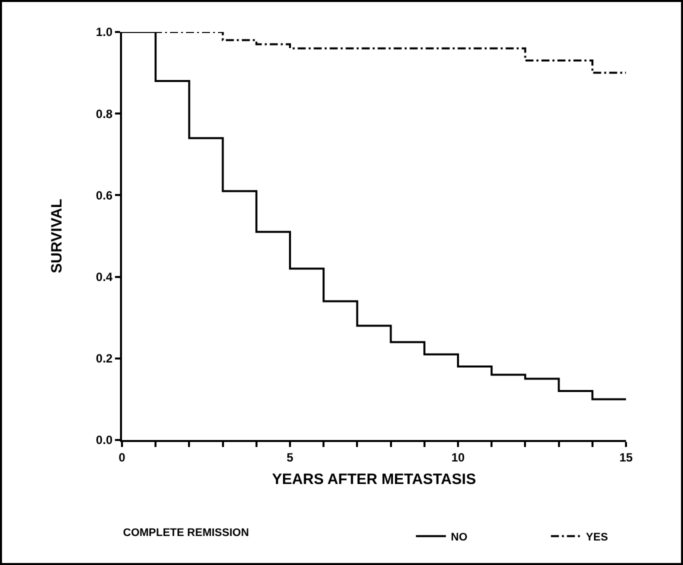 The image size is (683, 565). Describe the element at coordinates (57, 236) in the screenshot. I see `y-axis-title: SURVIVAL` at that location.